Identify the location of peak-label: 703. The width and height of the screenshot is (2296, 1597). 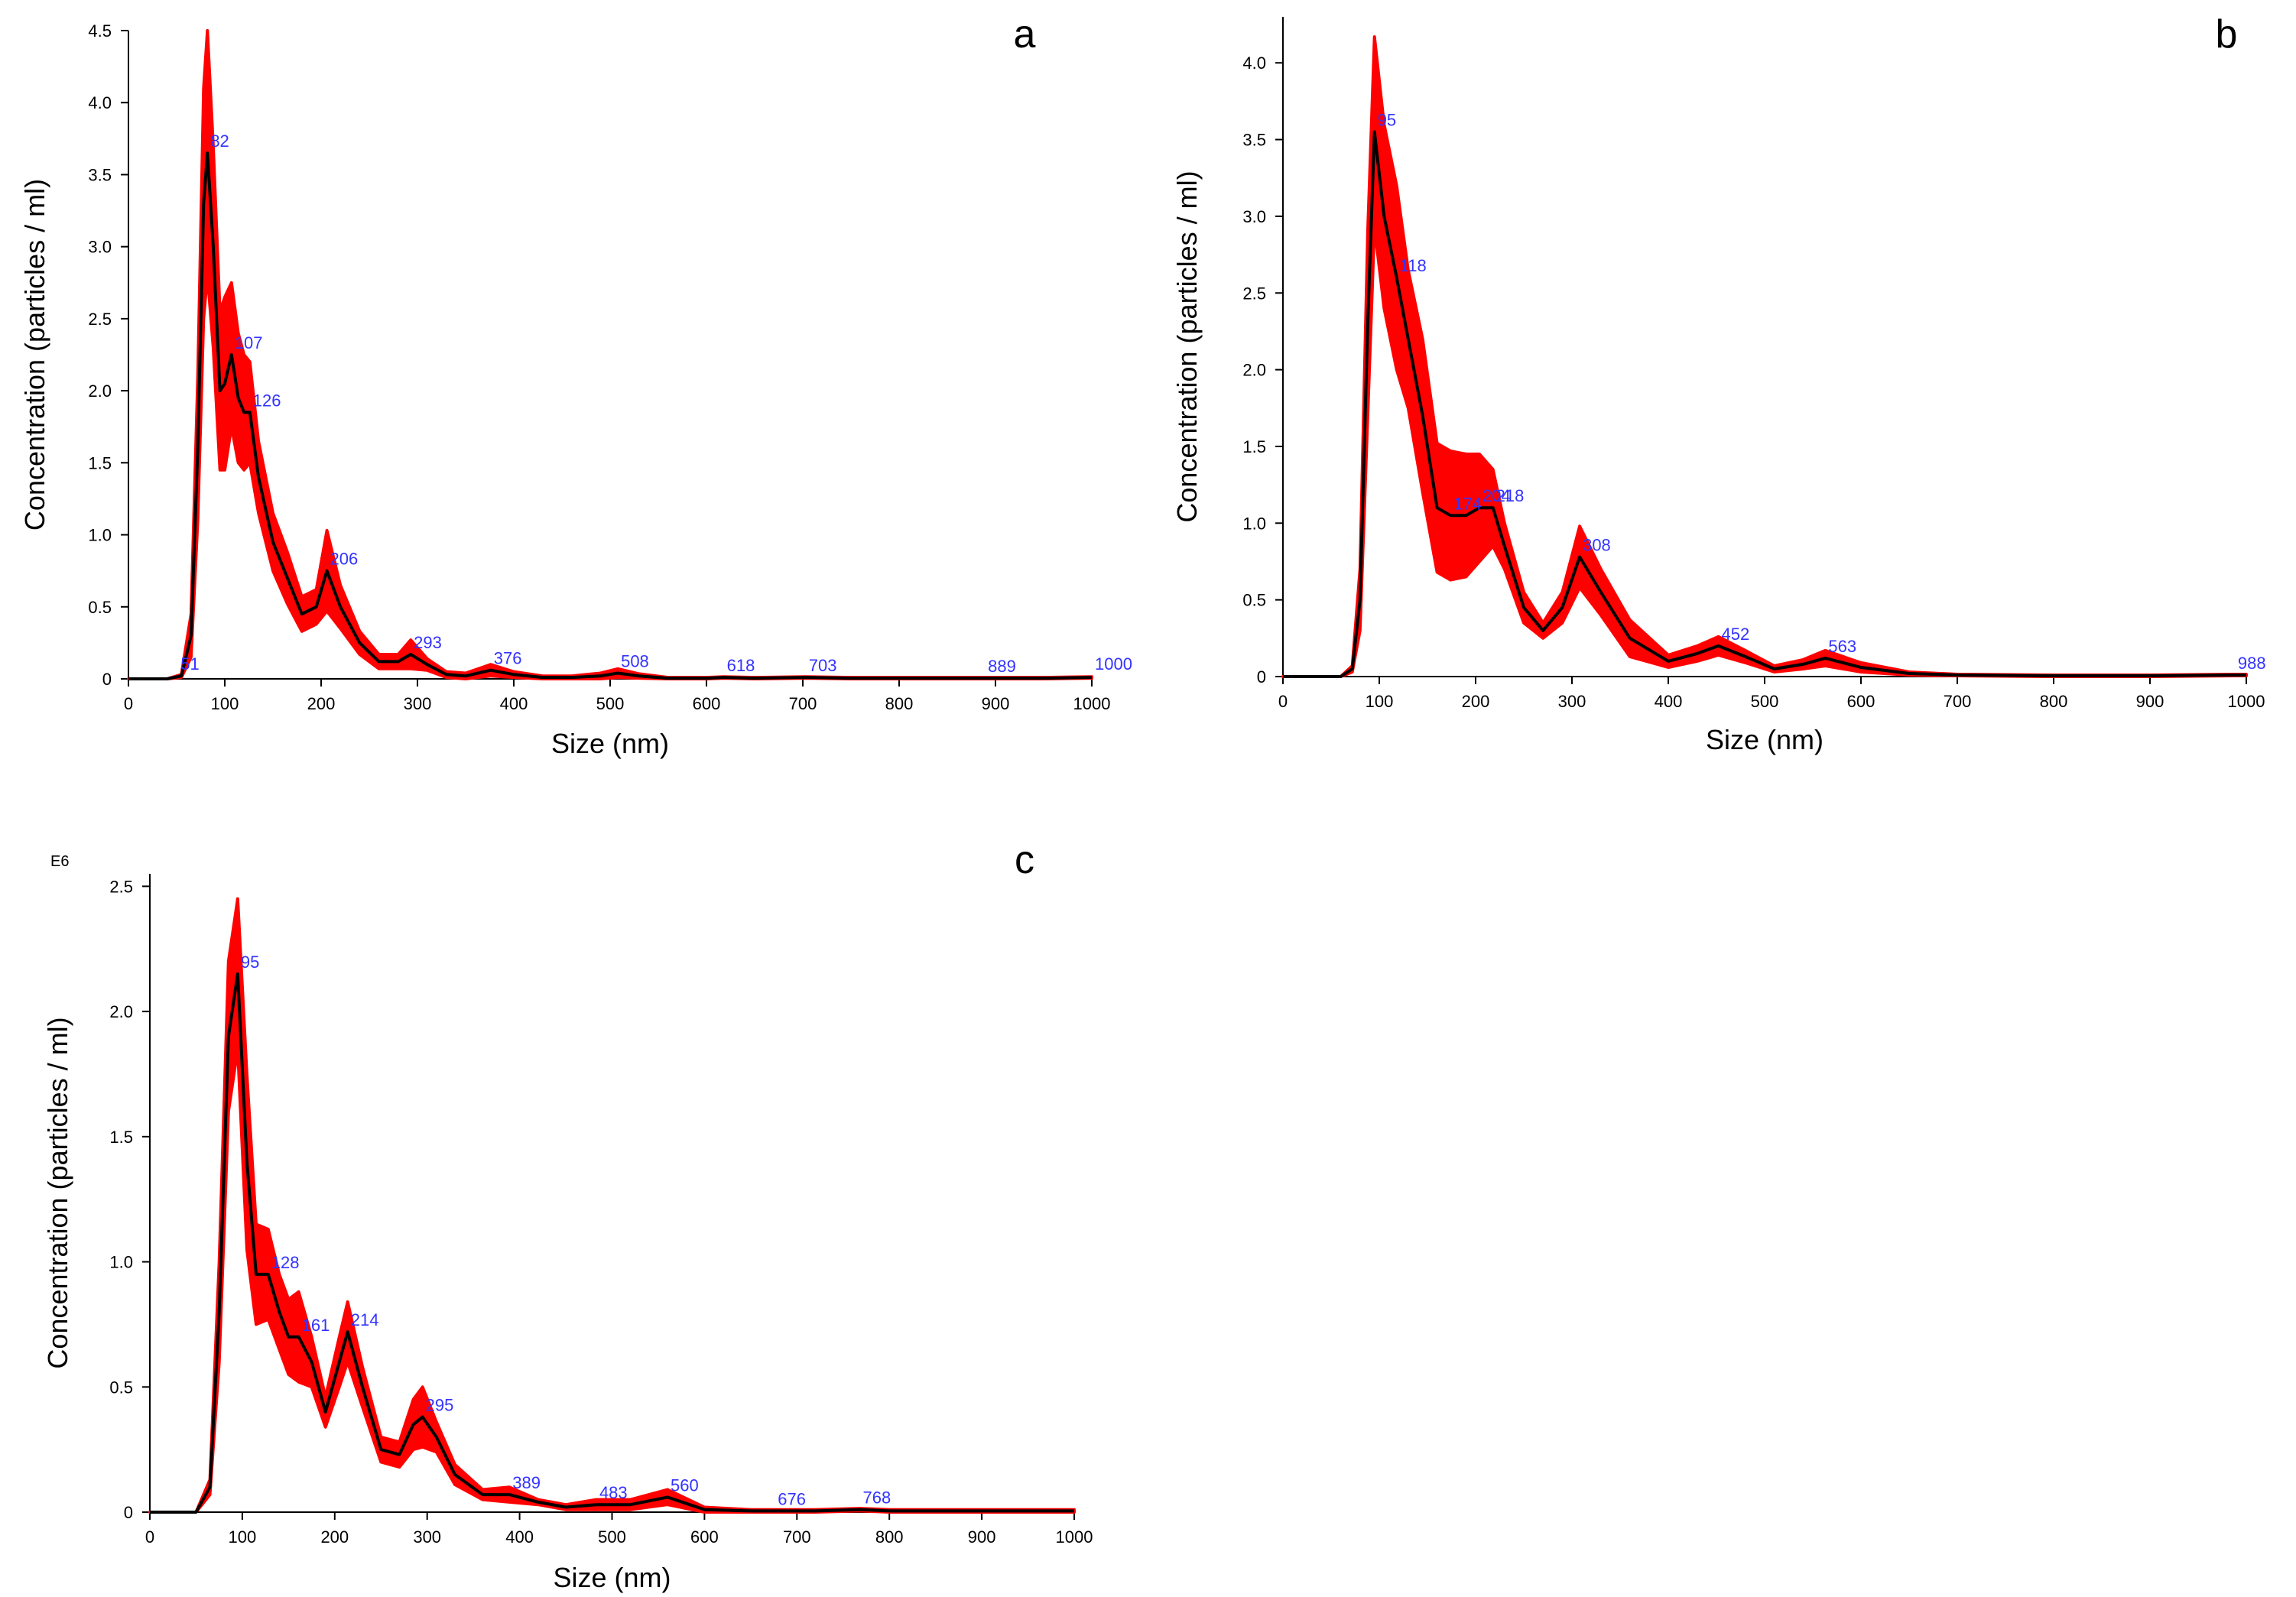
(823, 665).